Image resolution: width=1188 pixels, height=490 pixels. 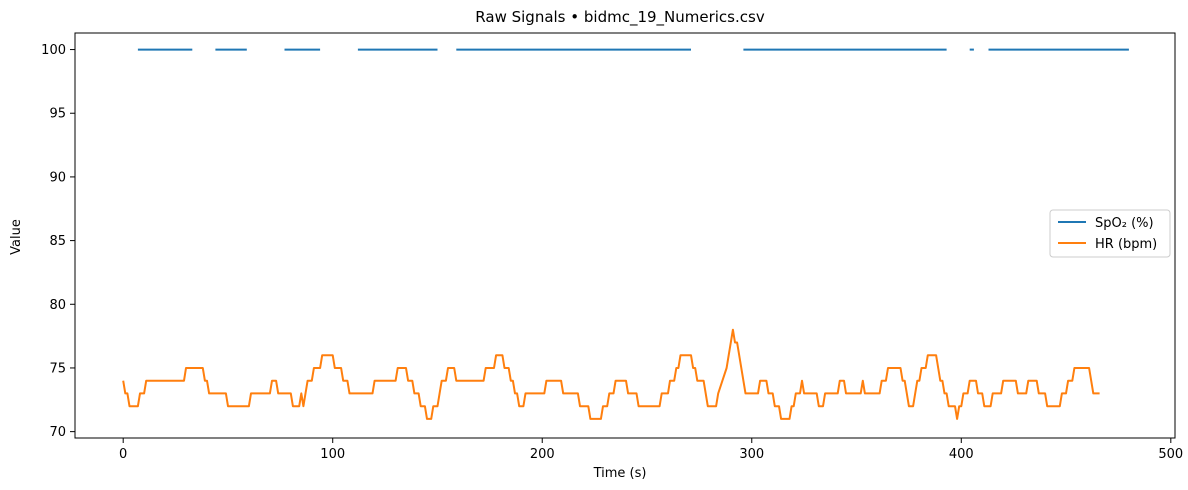 What do you see at coordinates (1124, 223) in the screenshot?
I see `legend-label-spo2: SpO₂ (%)` at bounding box center [1124, 223].